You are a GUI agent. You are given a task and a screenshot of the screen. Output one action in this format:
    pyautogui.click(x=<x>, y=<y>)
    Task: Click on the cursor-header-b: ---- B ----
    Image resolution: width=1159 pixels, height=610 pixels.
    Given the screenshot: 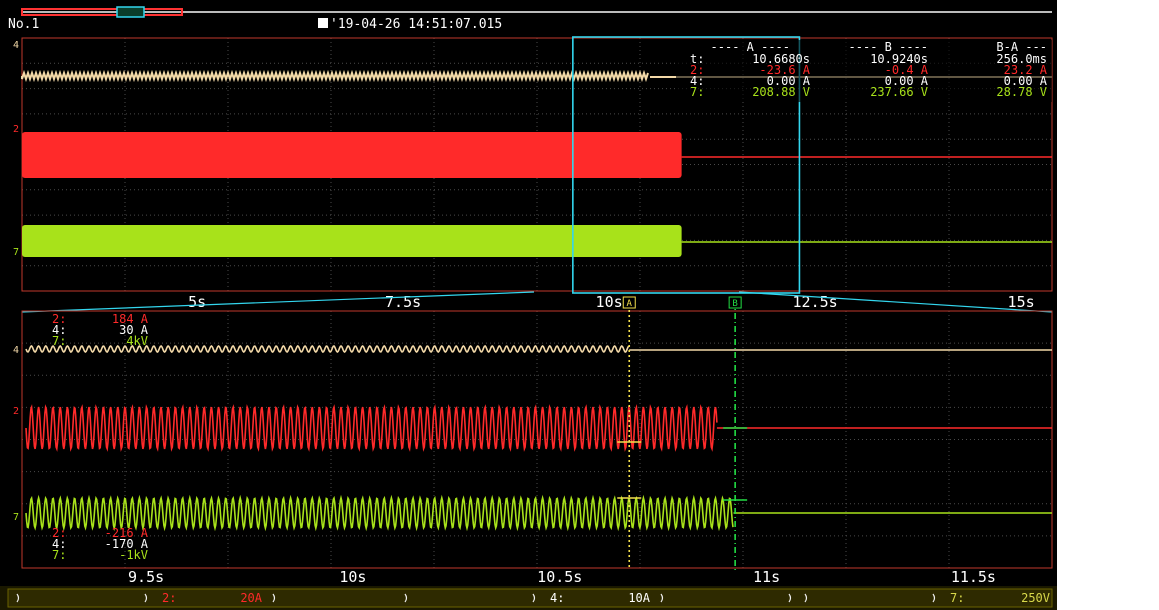 What is the action you would take?
    pyautogui.click(x=888, y=47)
    